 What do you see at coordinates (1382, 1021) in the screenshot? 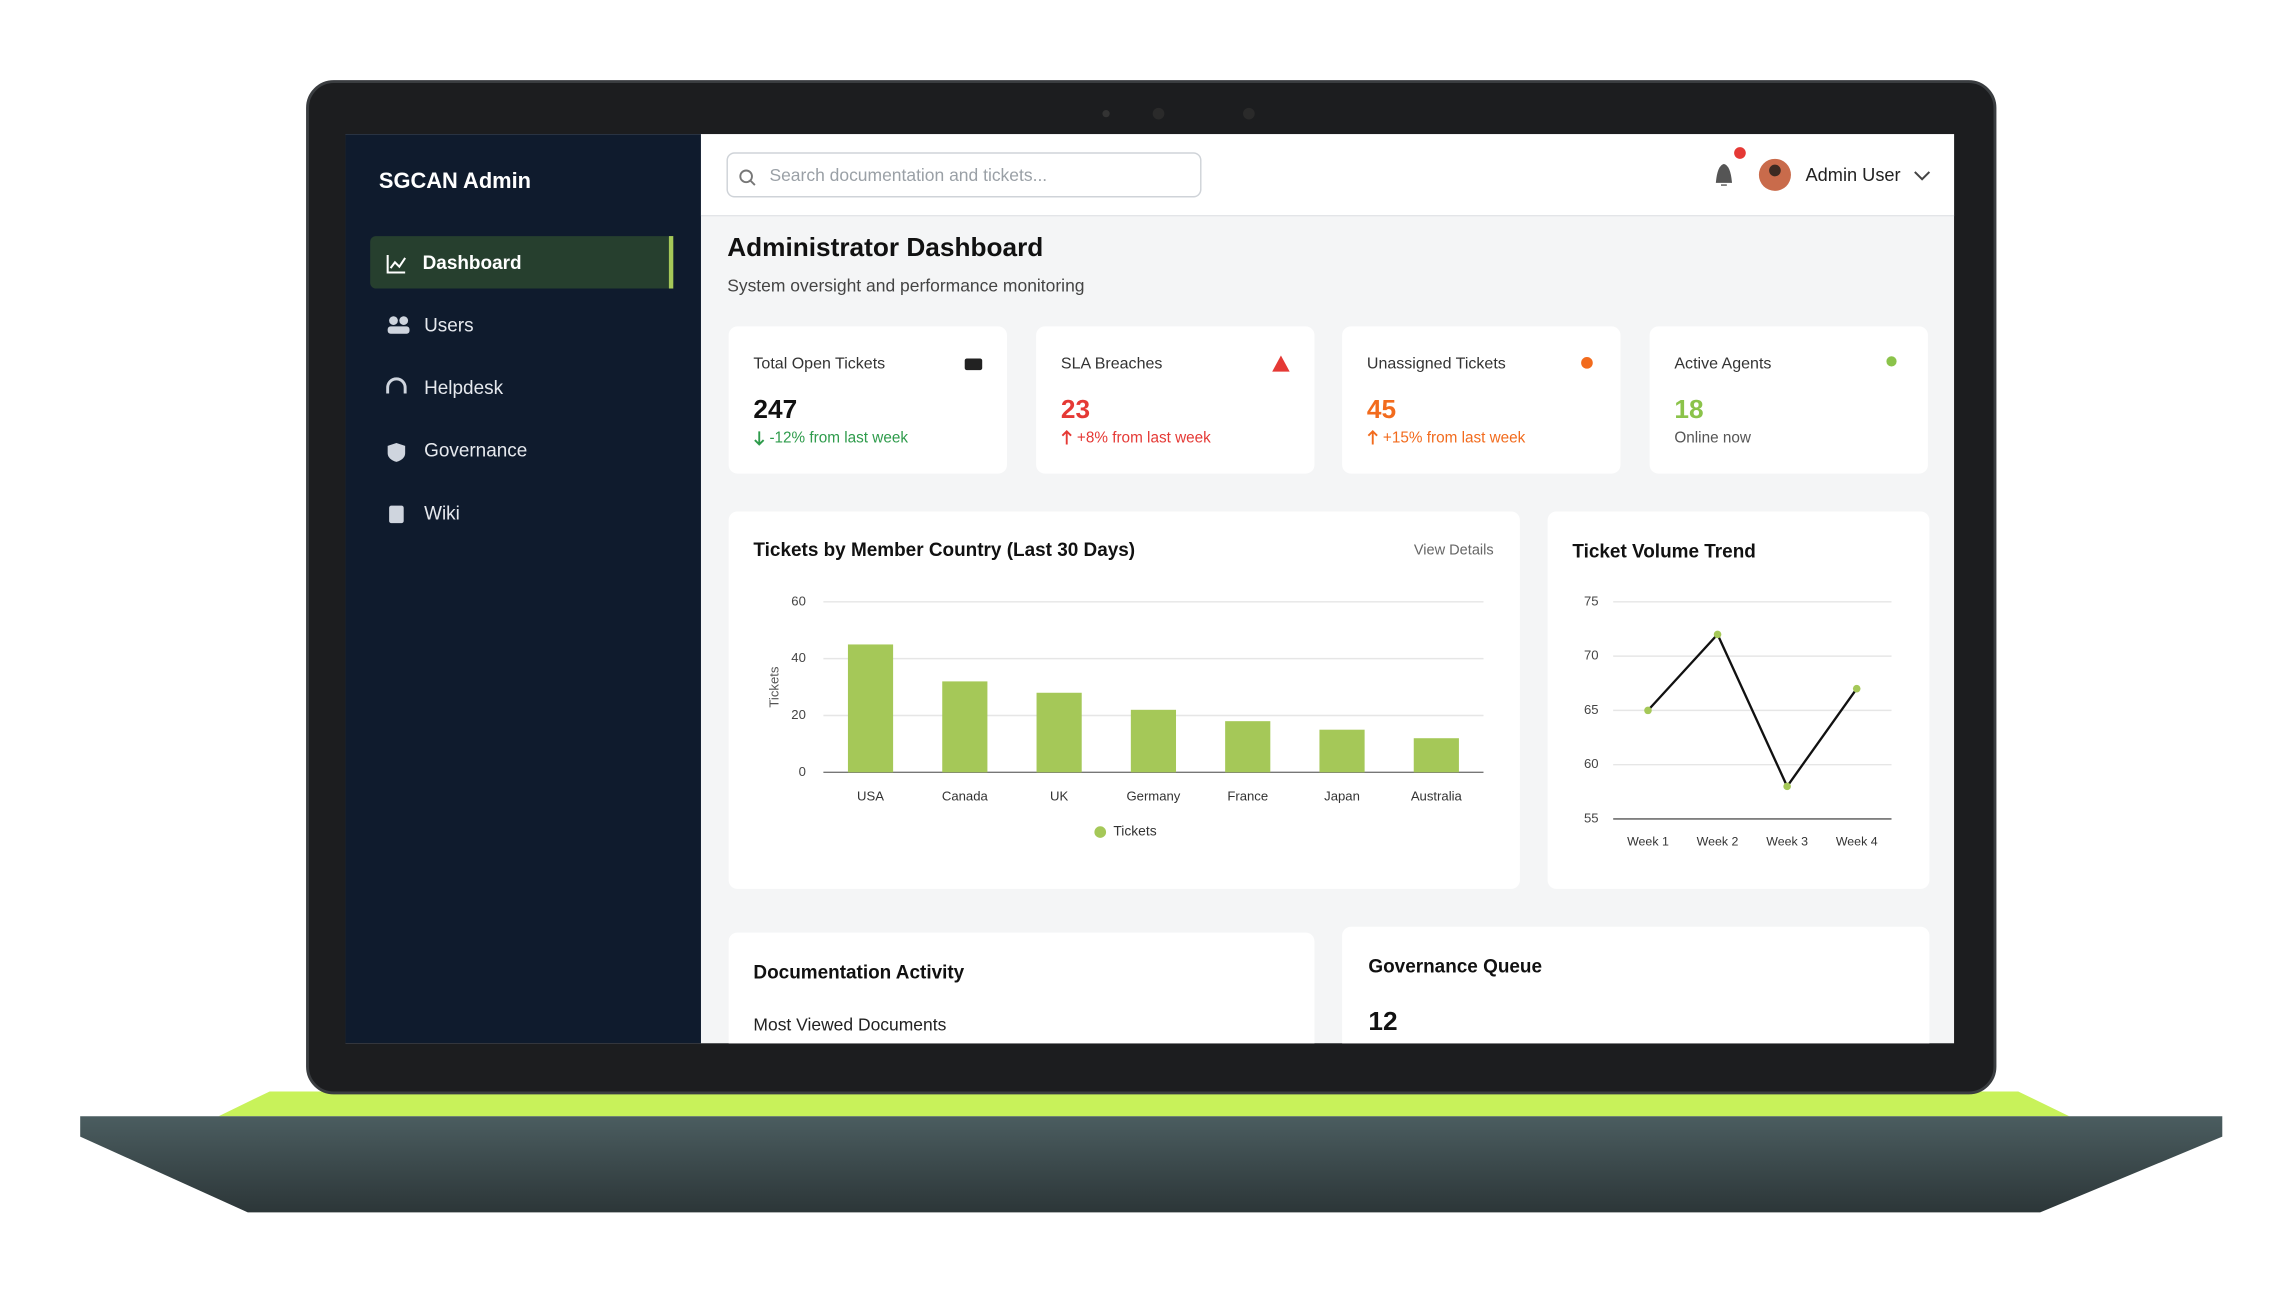
I see `panel-value: 12` at bounding box center [1382, 1021].